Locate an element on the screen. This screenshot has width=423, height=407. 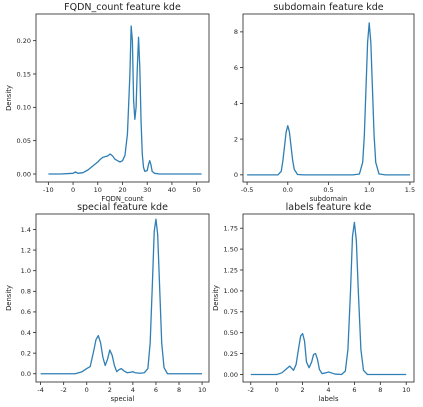
y-tick-label: 0.25 is located at coordinates (231, 354).